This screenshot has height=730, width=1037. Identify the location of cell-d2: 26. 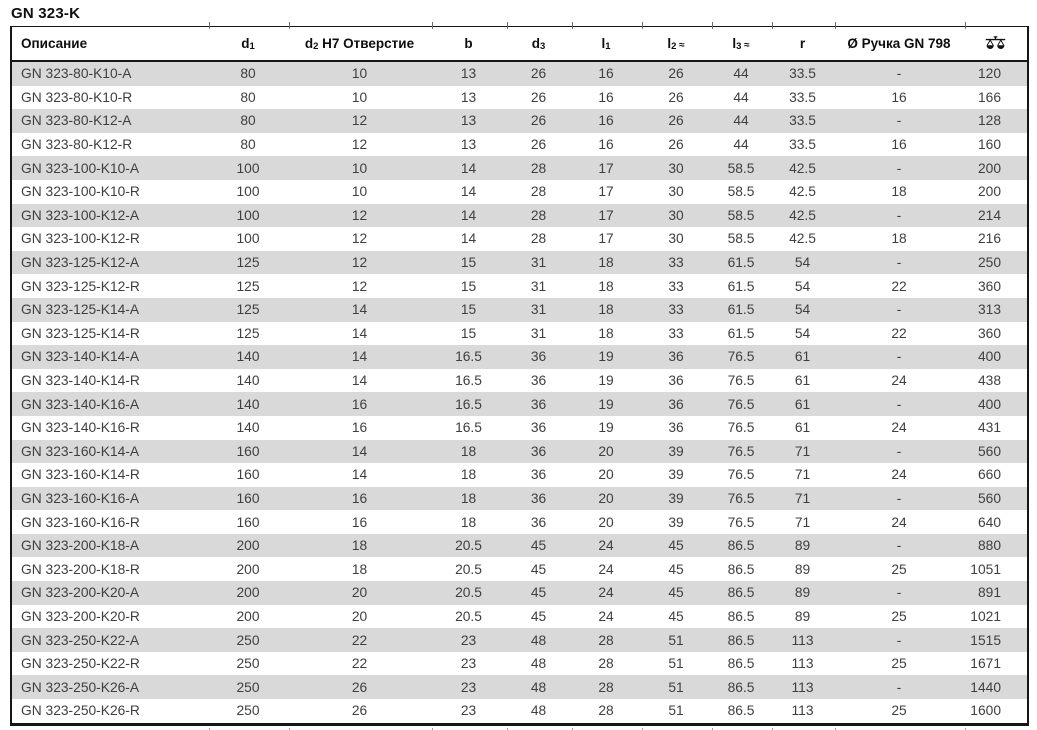
(359, 711).